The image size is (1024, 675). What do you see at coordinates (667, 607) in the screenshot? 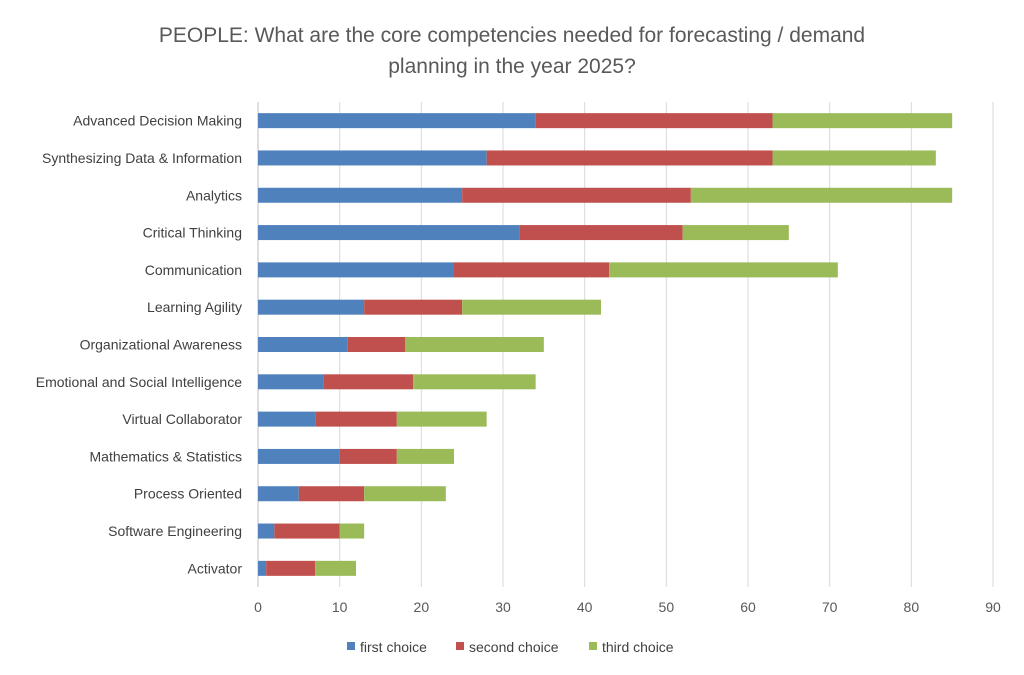
I see `x-tick-label: 50` at bounding box center [667, 607].